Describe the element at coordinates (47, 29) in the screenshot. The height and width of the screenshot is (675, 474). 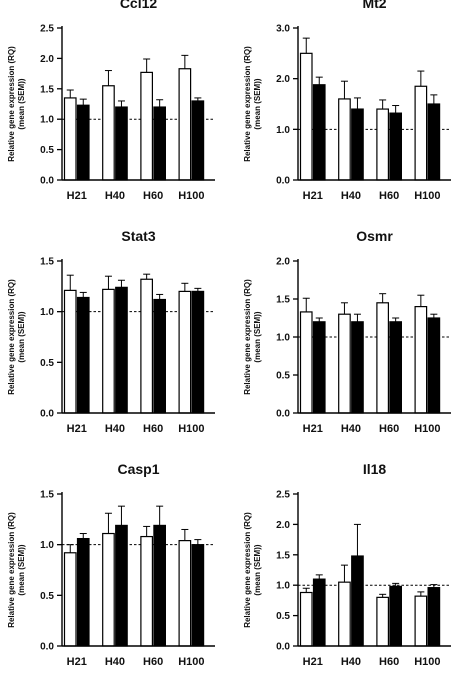
I see `y-tick-label: 2.5` at that location.